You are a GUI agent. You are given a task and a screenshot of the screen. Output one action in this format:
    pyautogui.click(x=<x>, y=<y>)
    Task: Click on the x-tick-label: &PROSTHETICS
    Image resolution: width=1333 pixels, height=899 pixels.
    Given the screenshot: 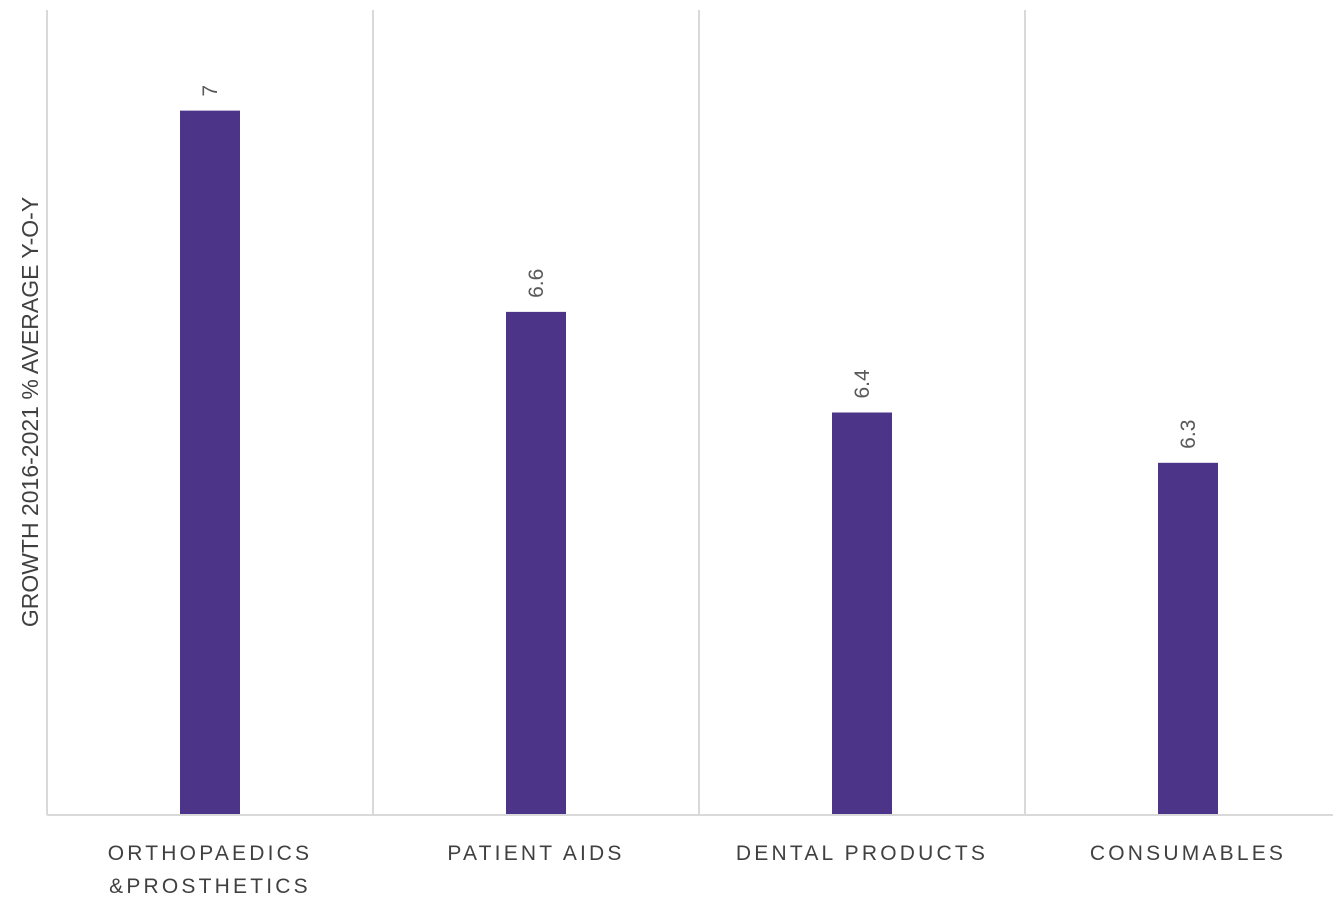 What is the action you would take?
    pyautogui.click(x=210, y=886)
    